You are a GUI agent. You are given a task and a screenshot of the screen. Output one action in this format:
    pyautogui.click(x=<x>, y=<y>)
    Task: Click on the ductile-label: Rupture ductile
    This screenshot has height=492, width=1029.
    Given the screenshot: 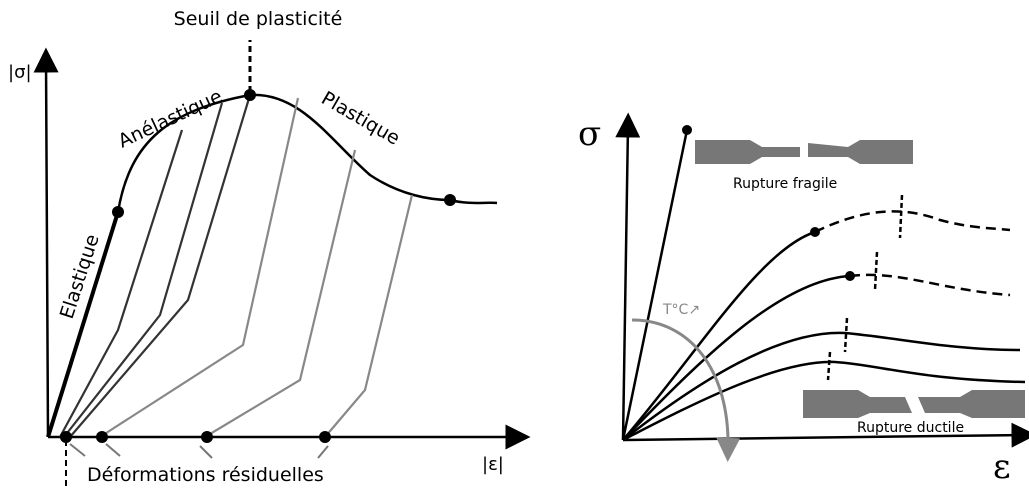 What is the action you would take?
    pyautogui.click(x=910, y=428)
    